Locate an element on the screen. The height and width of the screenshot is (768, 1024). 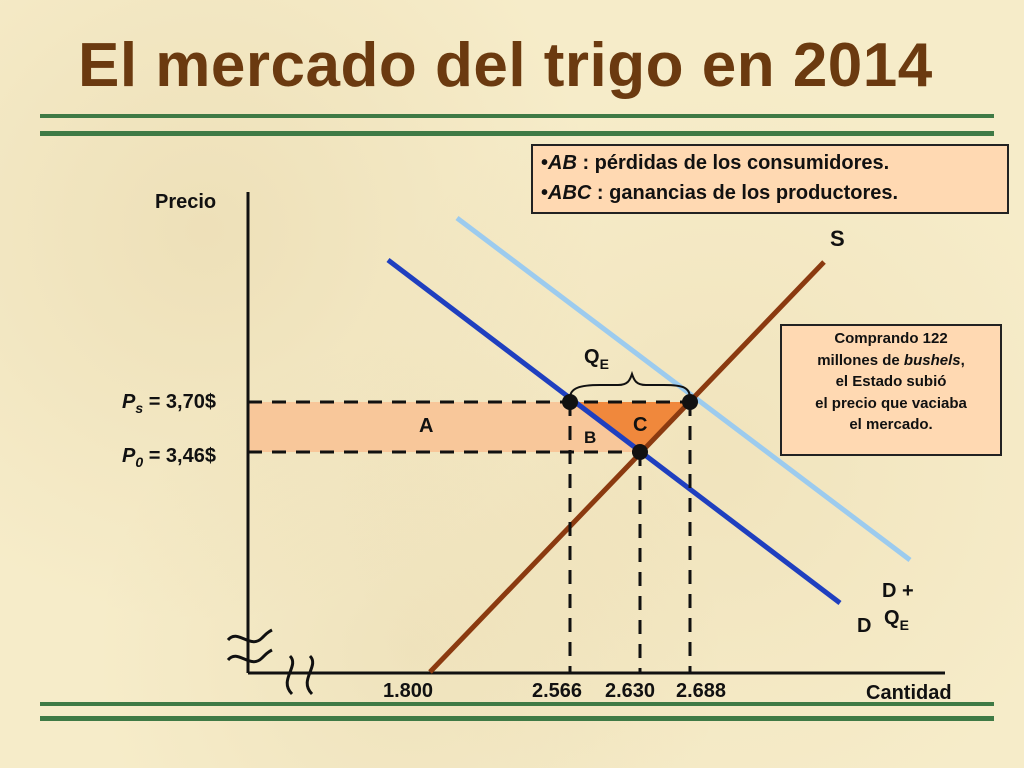
annotation-line-4: el precio que vaciaba is located at coordinates (891, 403).